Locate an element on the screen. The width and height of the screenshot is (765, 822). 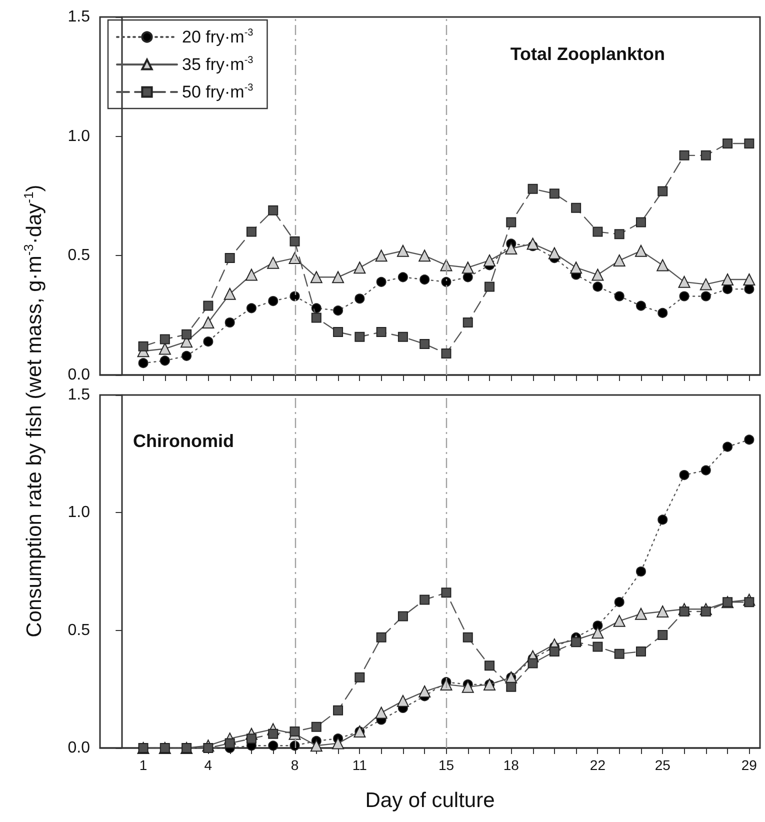
x-tick-label: 22 is located at coordinates (598, 765).